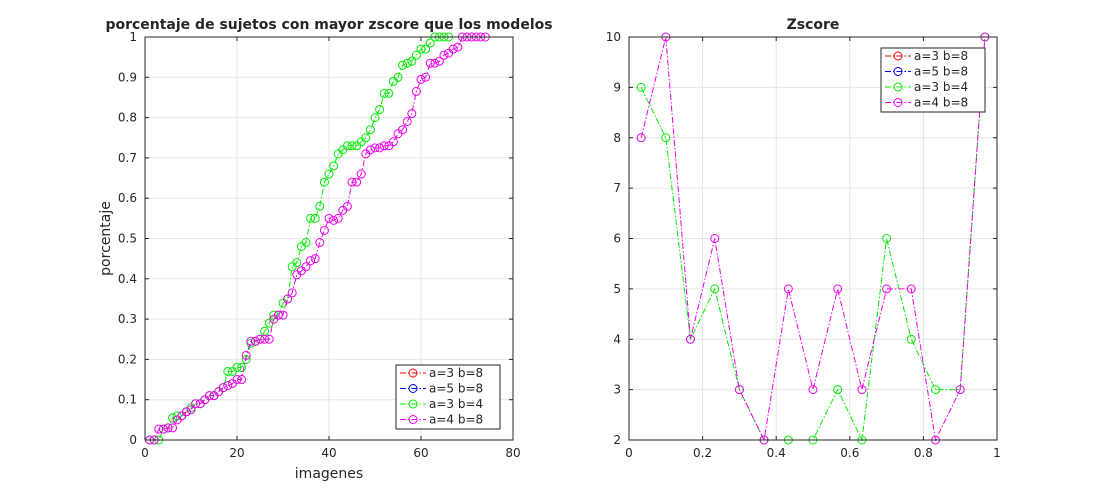  What do you see at coordinates (941, 87) in the screenshot?
I see `legend-label: a=3 b=4` at bounding box center [941, 87].